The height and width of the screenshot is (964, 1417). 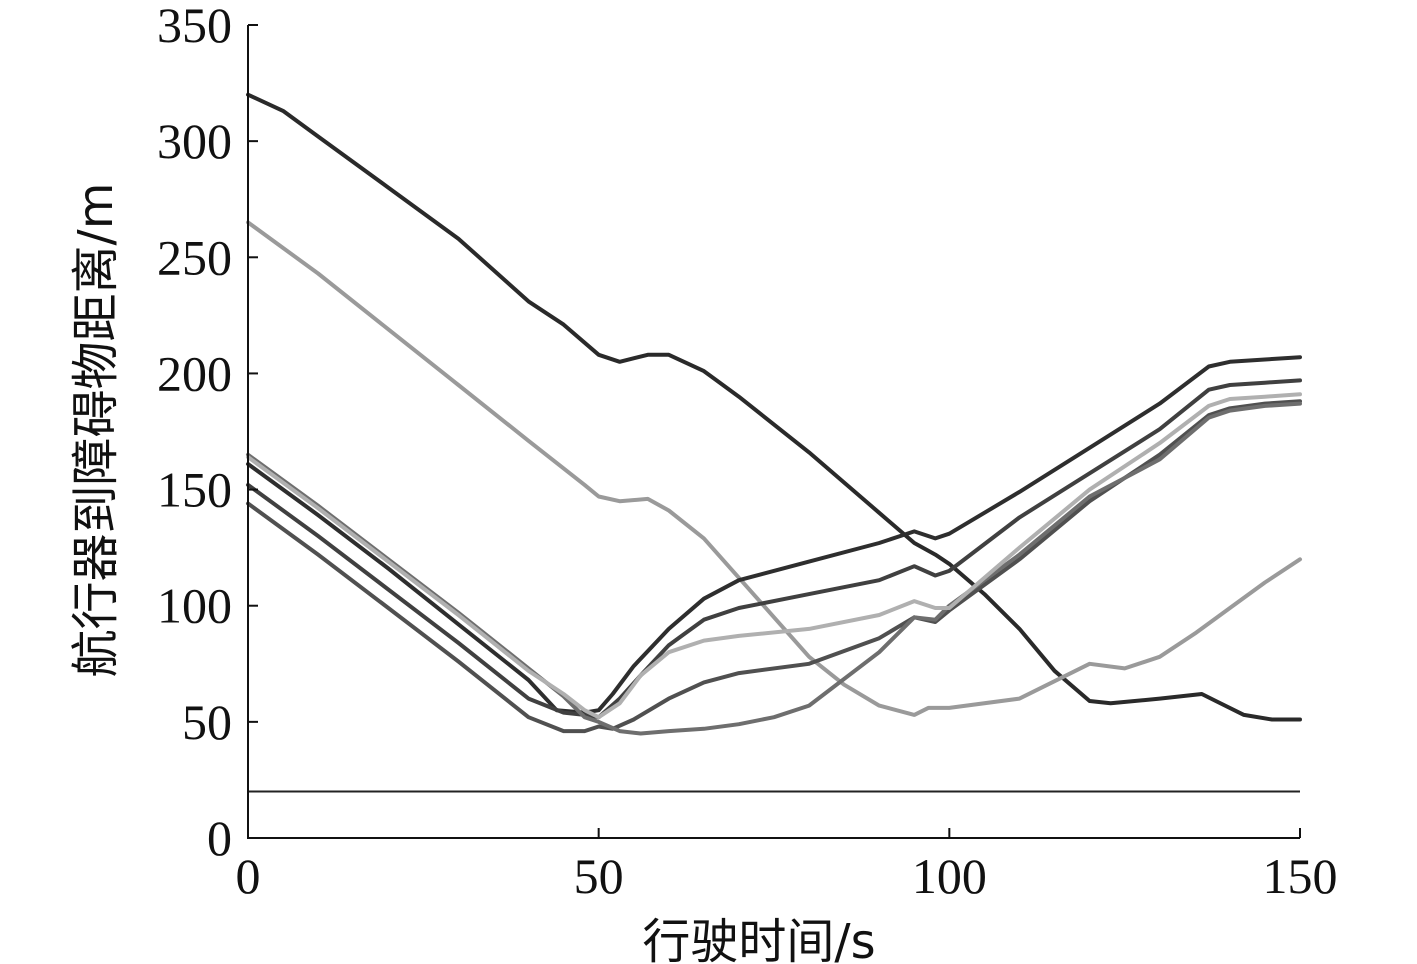 What do you see at coordinates (194, 26) in the screenshot?
I see `y-tick-label: 350` at bounding box center [194, 26].